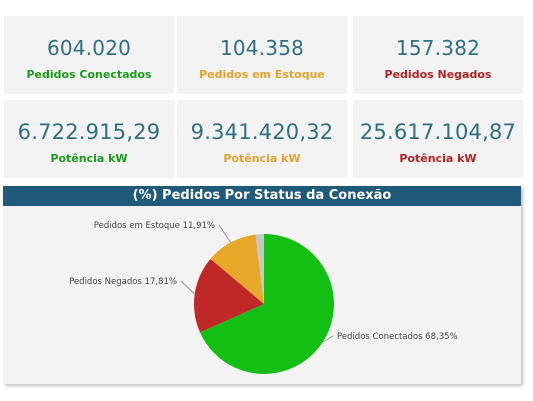  What do you see at coordinates (438, 74) in the screenshot?
I see `kpi-label: Pedidos Negados` at bounding box center [438, 74].